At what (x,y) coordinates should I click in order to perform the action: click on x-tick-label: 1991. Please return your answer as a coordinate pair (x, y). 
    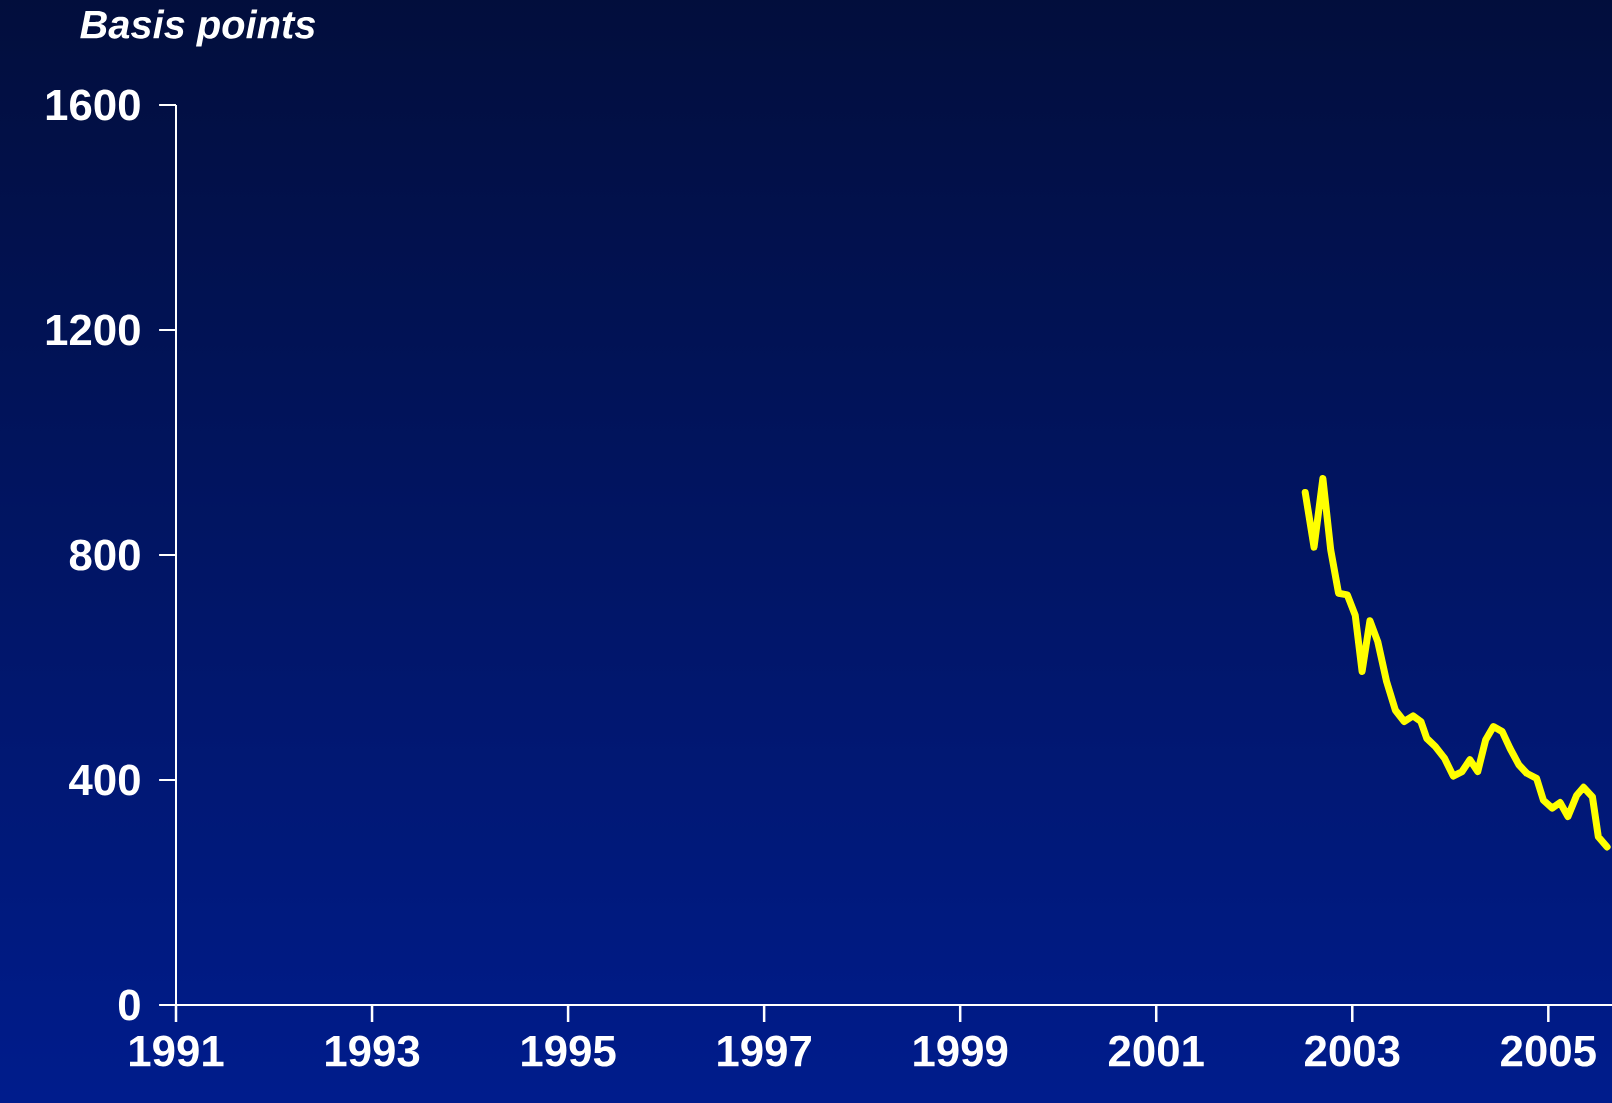
    Looking at the image, I should click on (177, 1051).